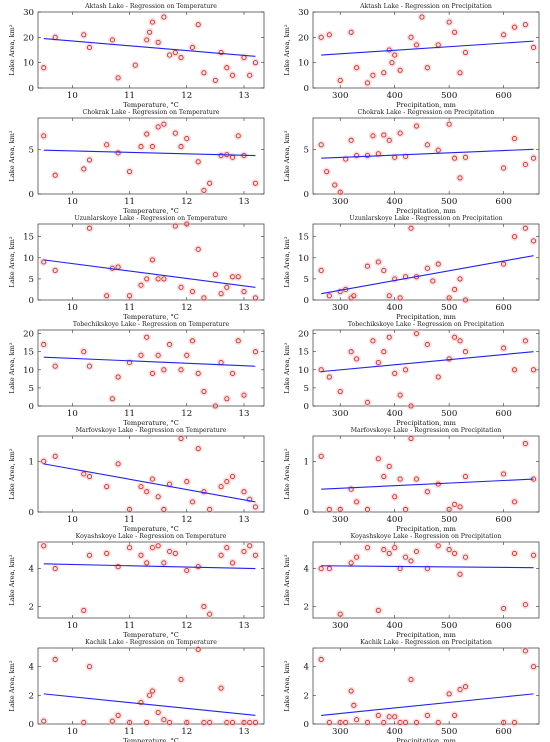  What do you see at coordinates (151, 112) in the screenshot?
I see `chart-title: Chokrak Lake - Regression on Temperature` at bounding box center [151, 112].